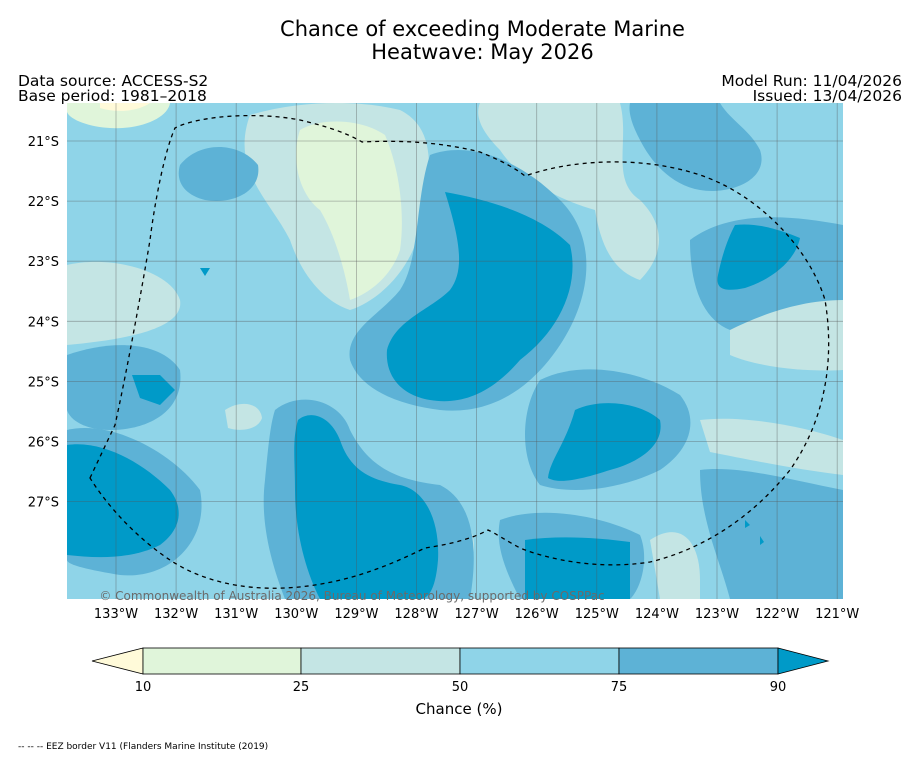  I want to click on contour-gt90-southwest, so click(123, 501).